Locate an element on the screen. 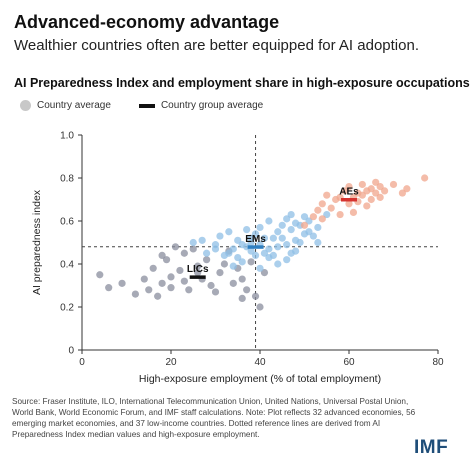 Image resolution: width=474 pixels, height=474 pixels. page-title: Advanced-economy advantage is located at coordinates (147, 22).